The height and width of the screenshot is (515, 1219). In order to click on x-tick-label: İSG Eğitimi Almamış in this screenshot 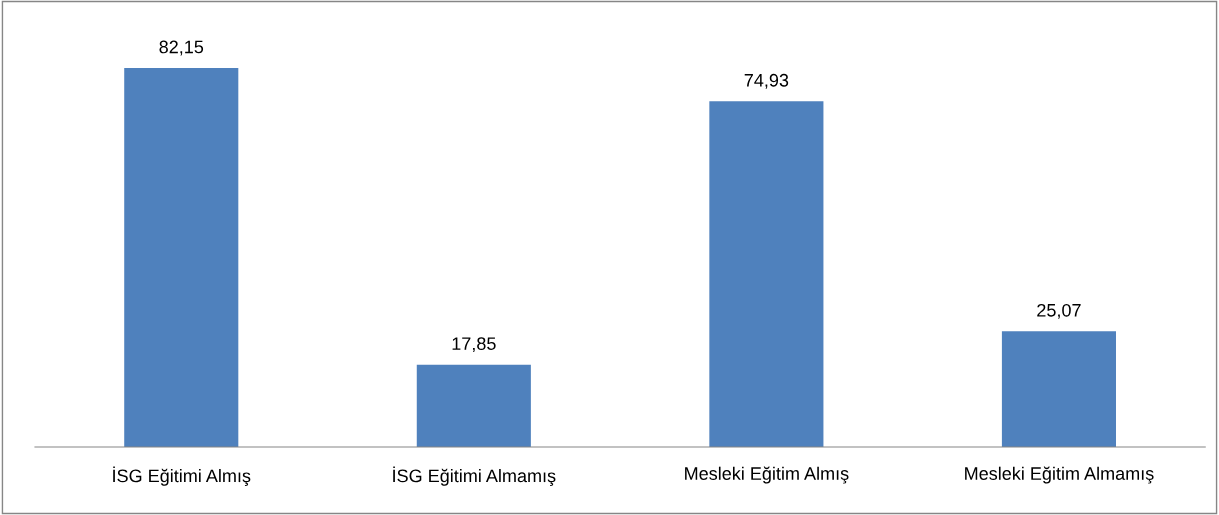, I will do `click(474, 476)`.